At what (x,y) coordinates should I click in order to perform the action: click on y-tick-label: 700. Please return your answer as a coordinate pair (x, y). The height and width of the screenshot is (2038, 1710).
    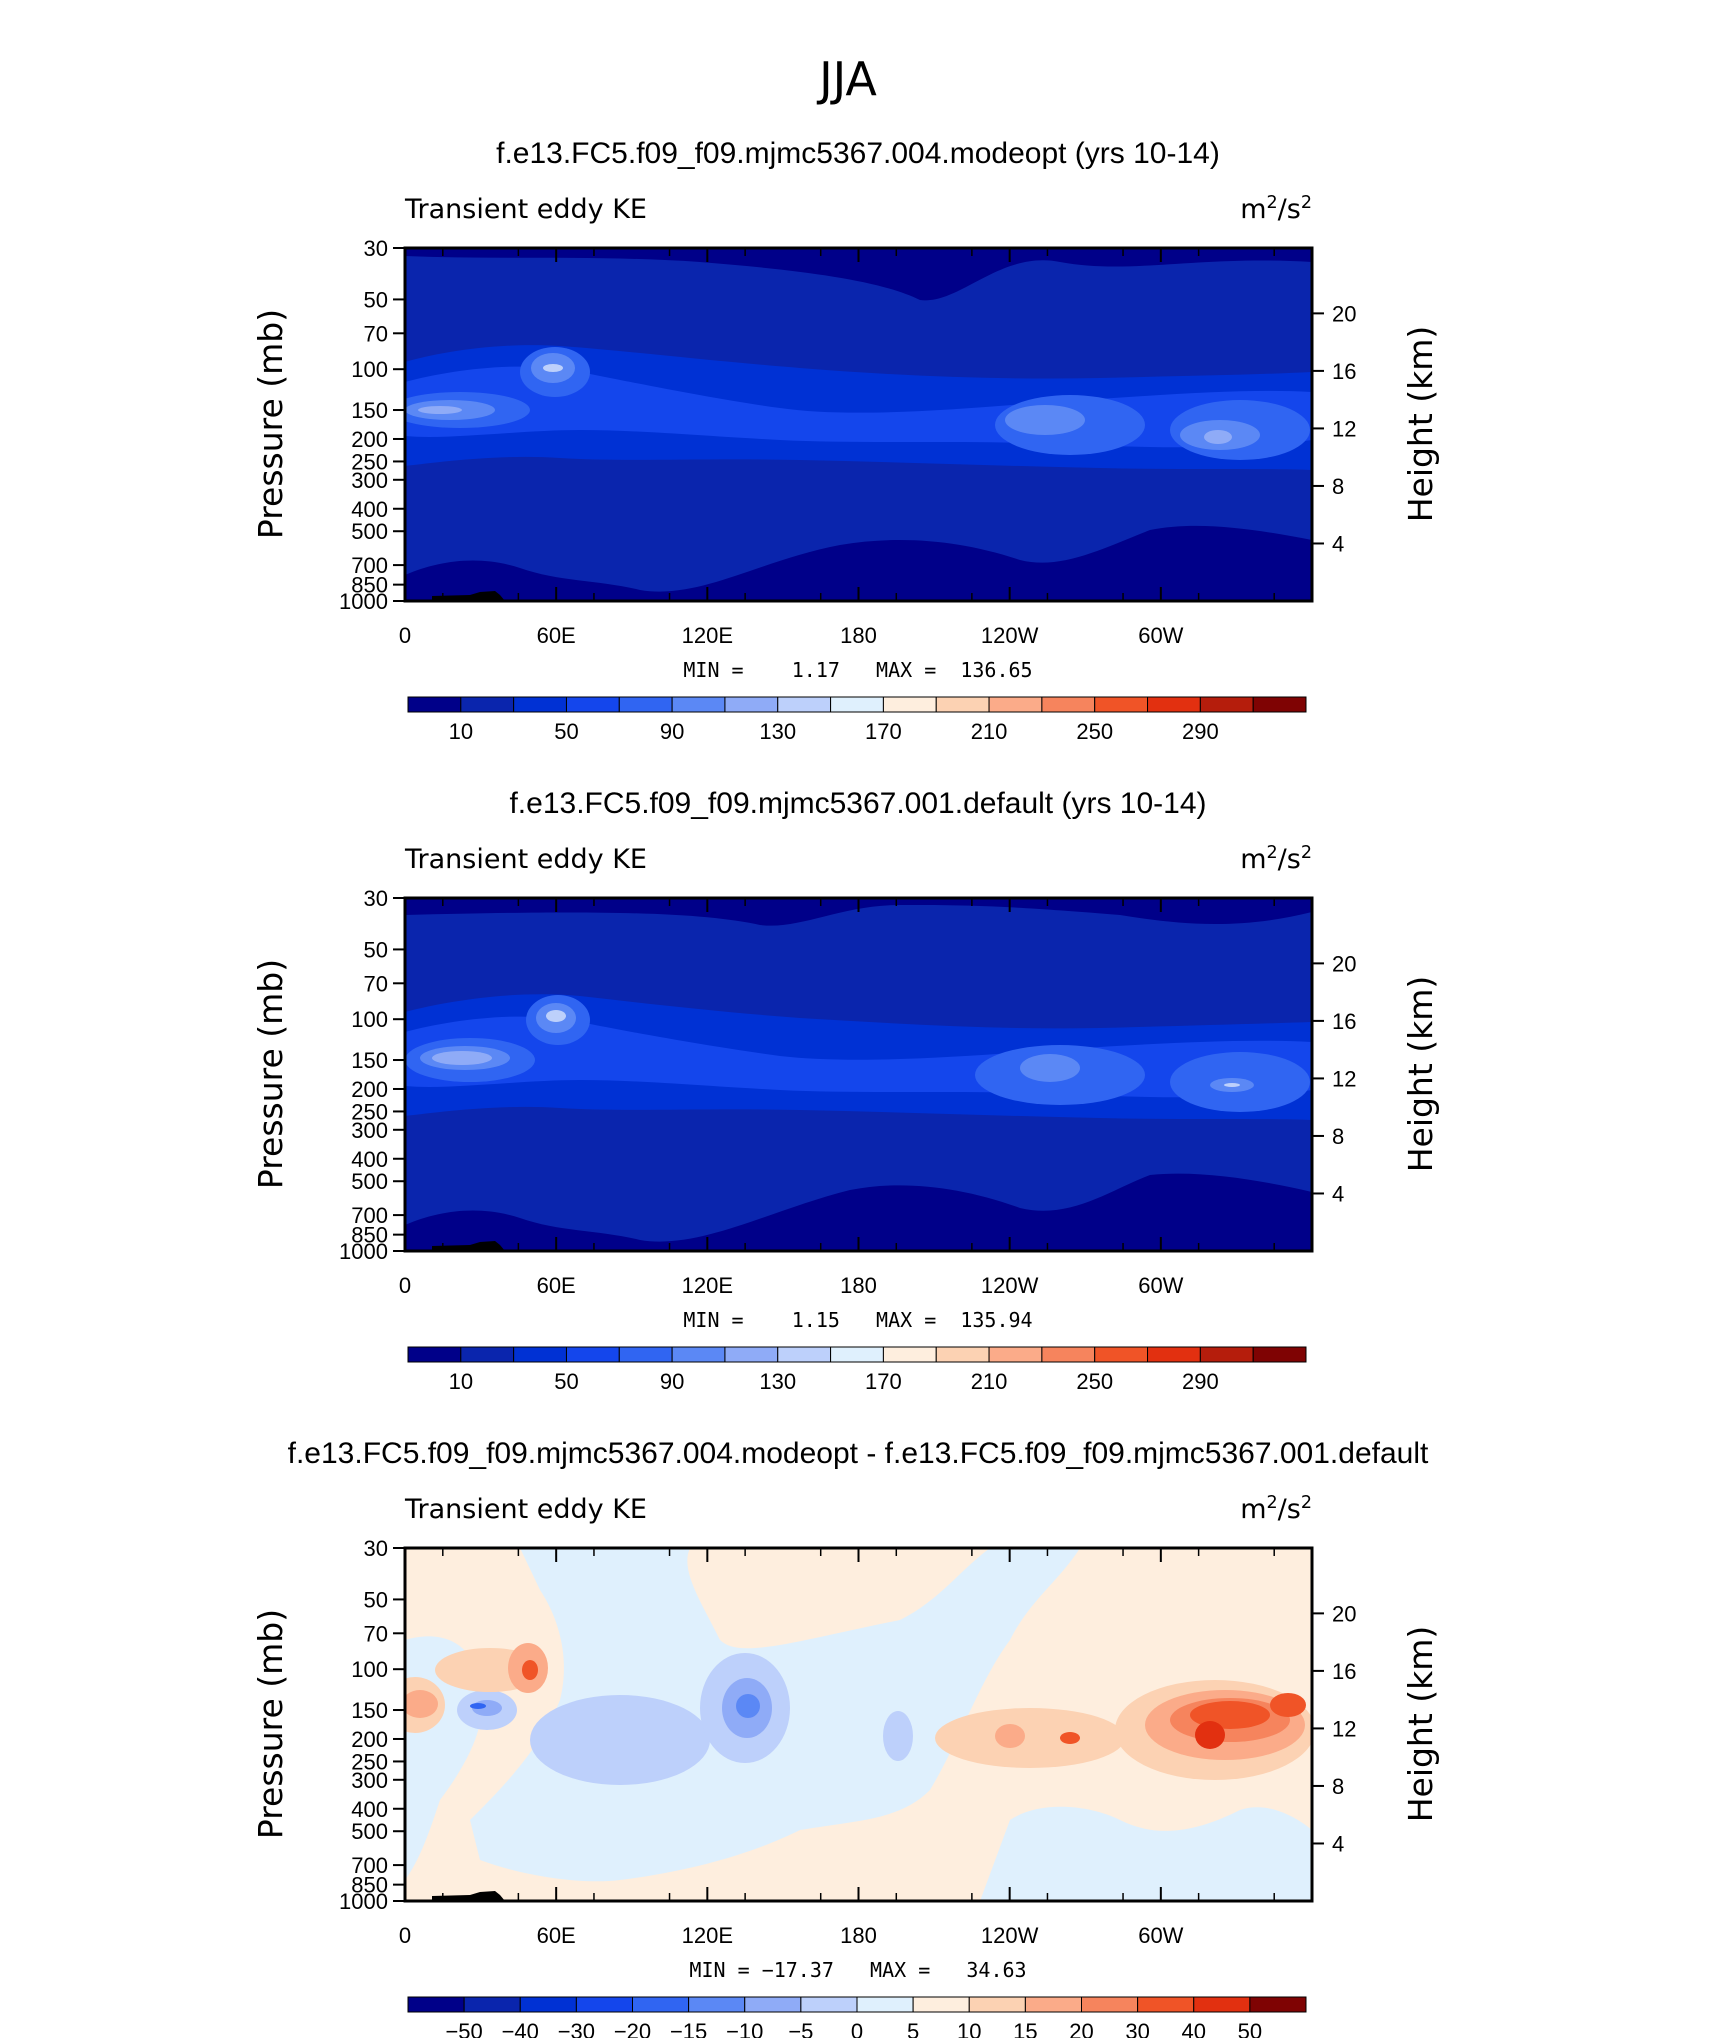
    Looking at the image, I should click on (369, 1215).